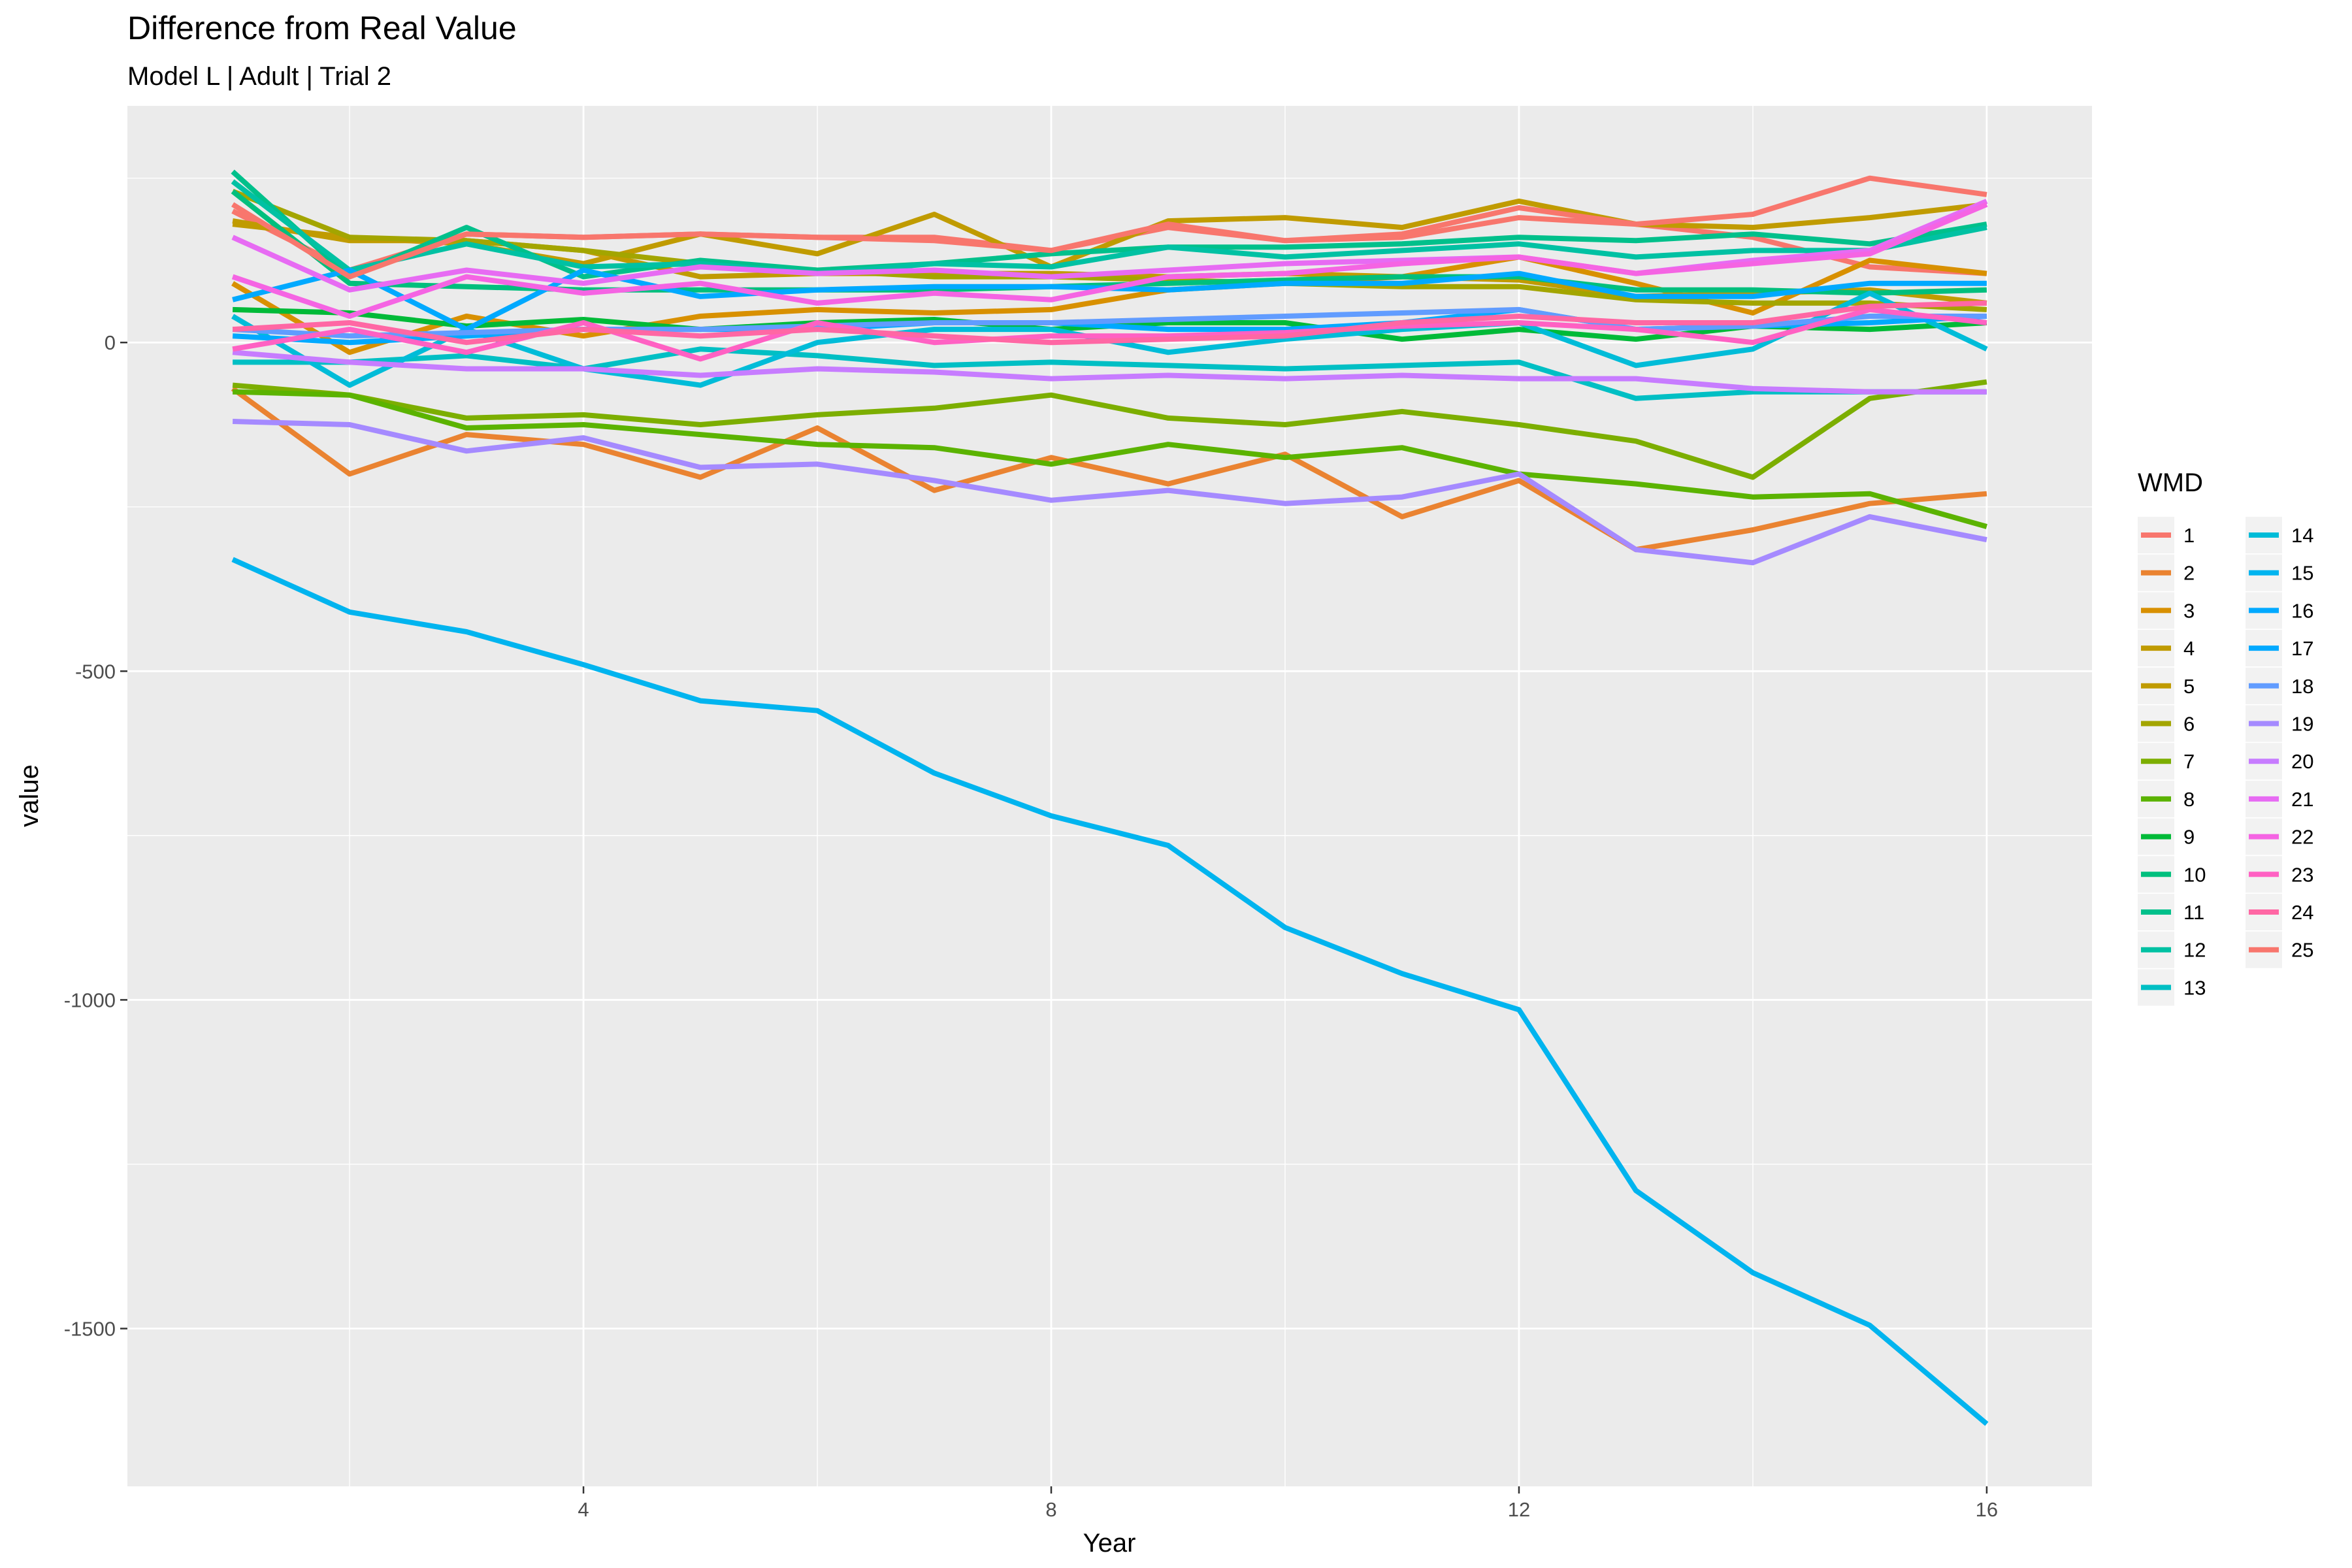 Image resolution: width=2352 pixels, height=1568 pixels. Describe the element at coordinates (2189, 799) in the screenshot. I see `legend-label-8: 8` at that location.